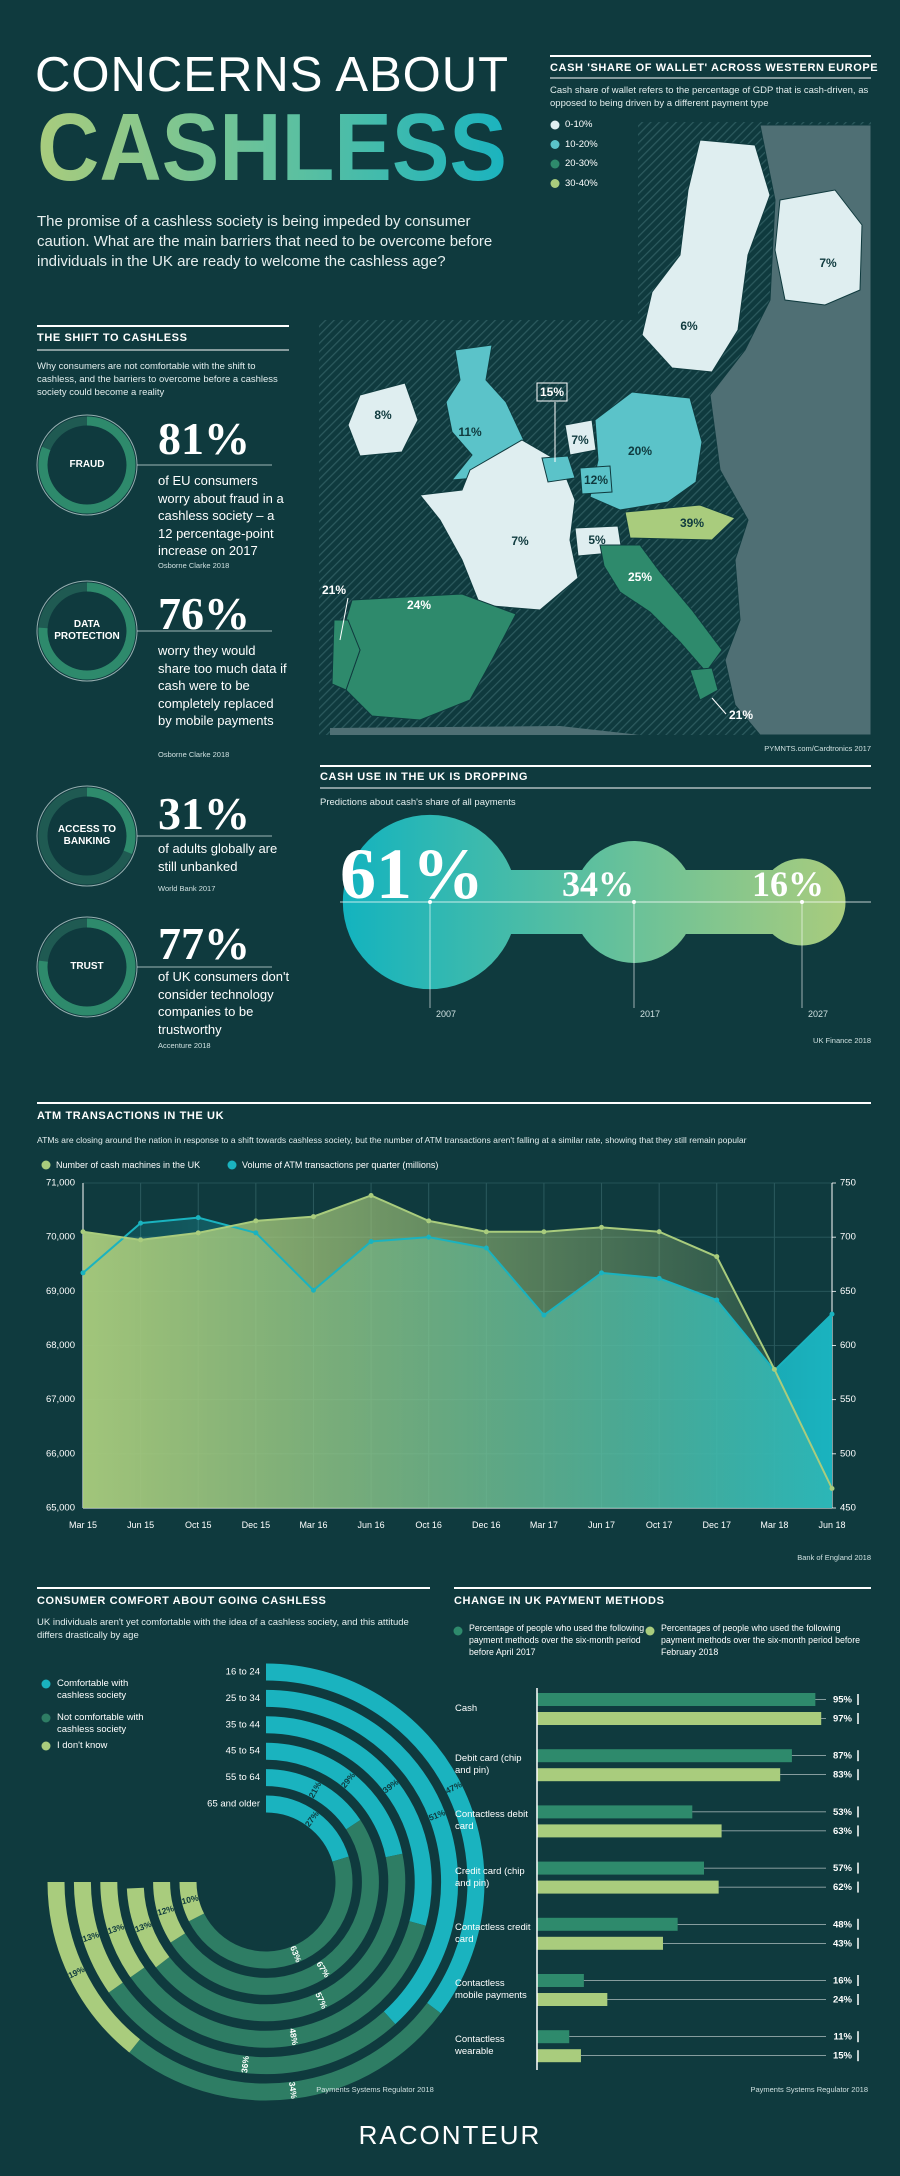 Image resolution: width=900 pixels, height=2176 pixels. Describe the element at coordinates (659, 1525) in the screenshot. I see `x-tick-label: Oct 17` at that location.